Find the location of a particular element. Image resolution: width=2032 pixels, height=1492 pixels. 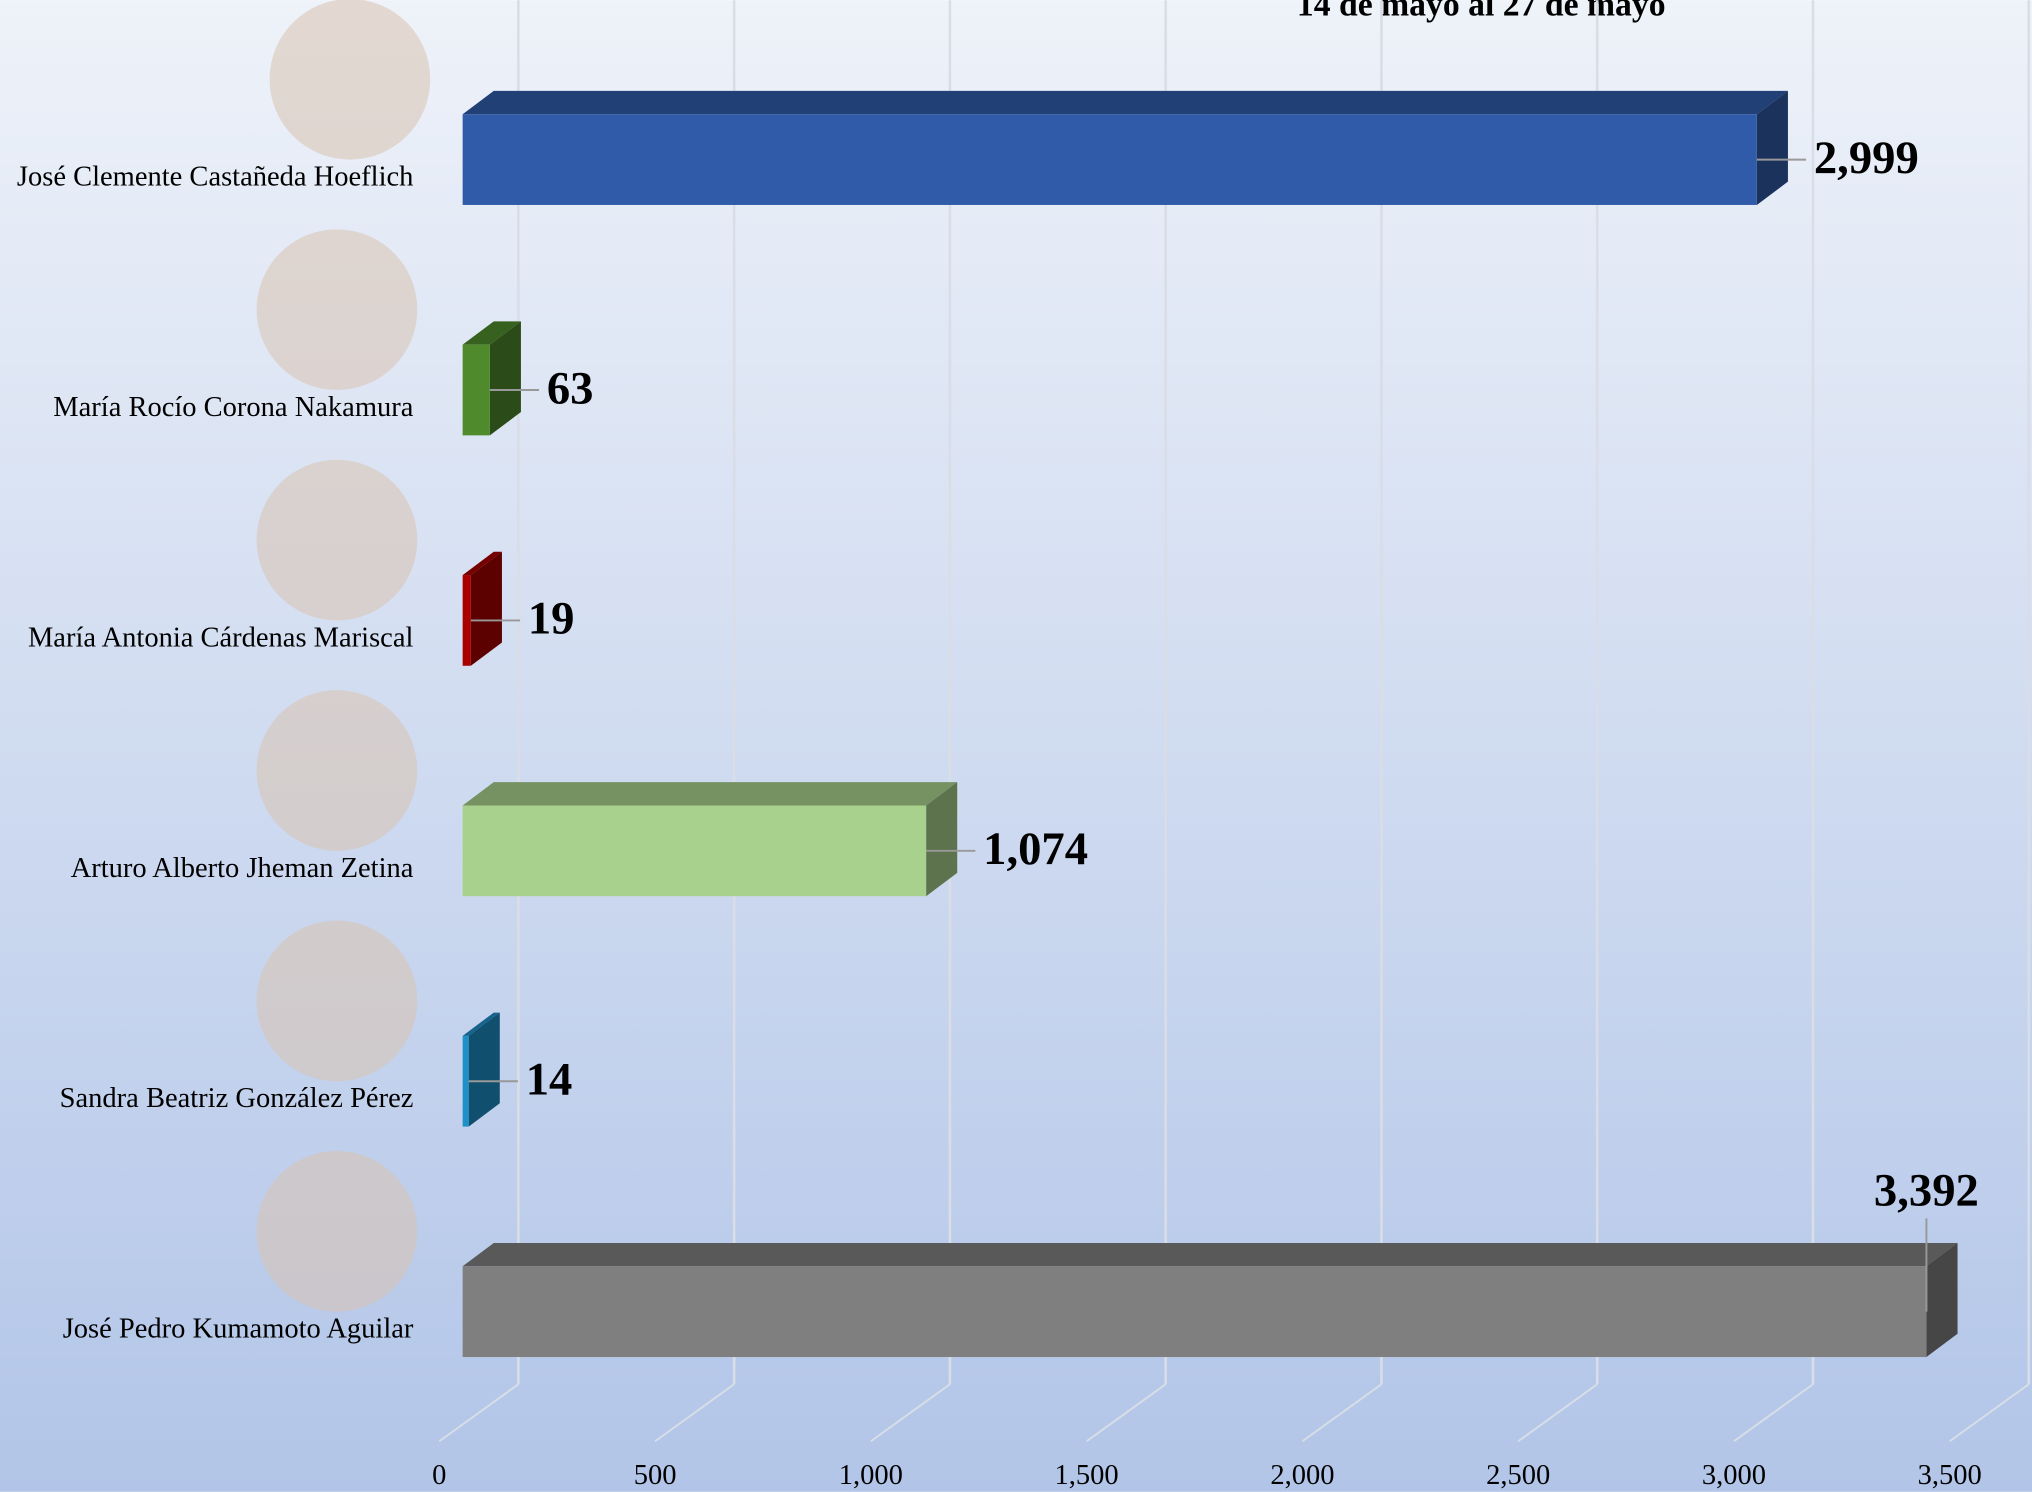

value-label: 1,074 is located at coordinates (1035, 849).